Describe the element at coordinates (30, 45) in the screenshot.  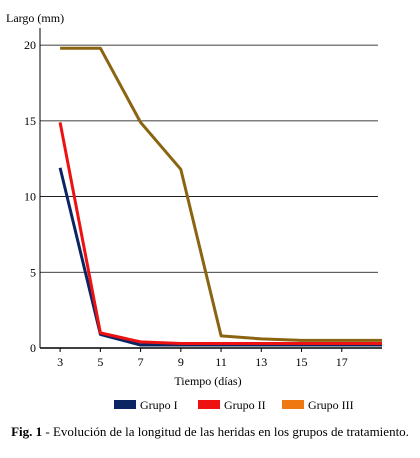
I see `y-tick-label-20: 20` at that location.